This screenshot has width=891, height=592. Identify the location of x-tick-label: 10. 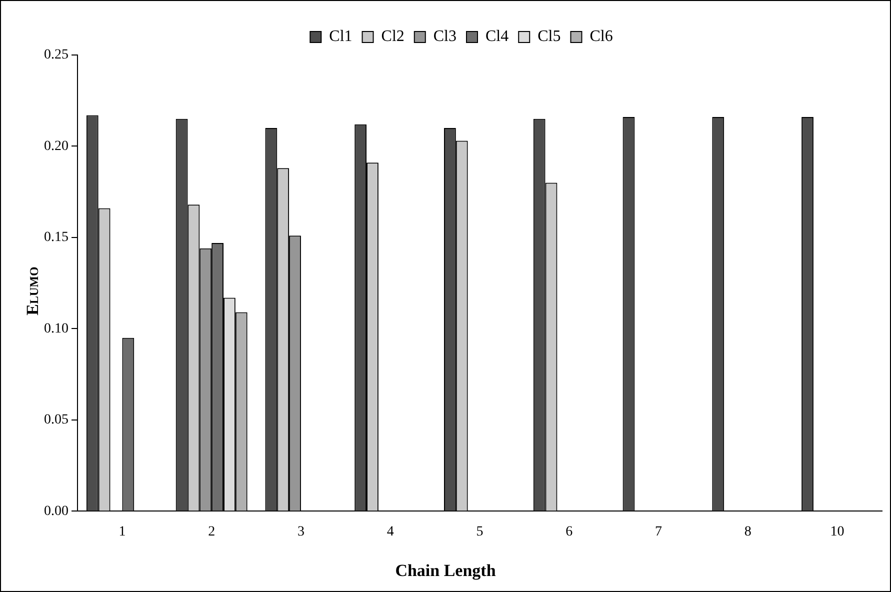
(837, 532).